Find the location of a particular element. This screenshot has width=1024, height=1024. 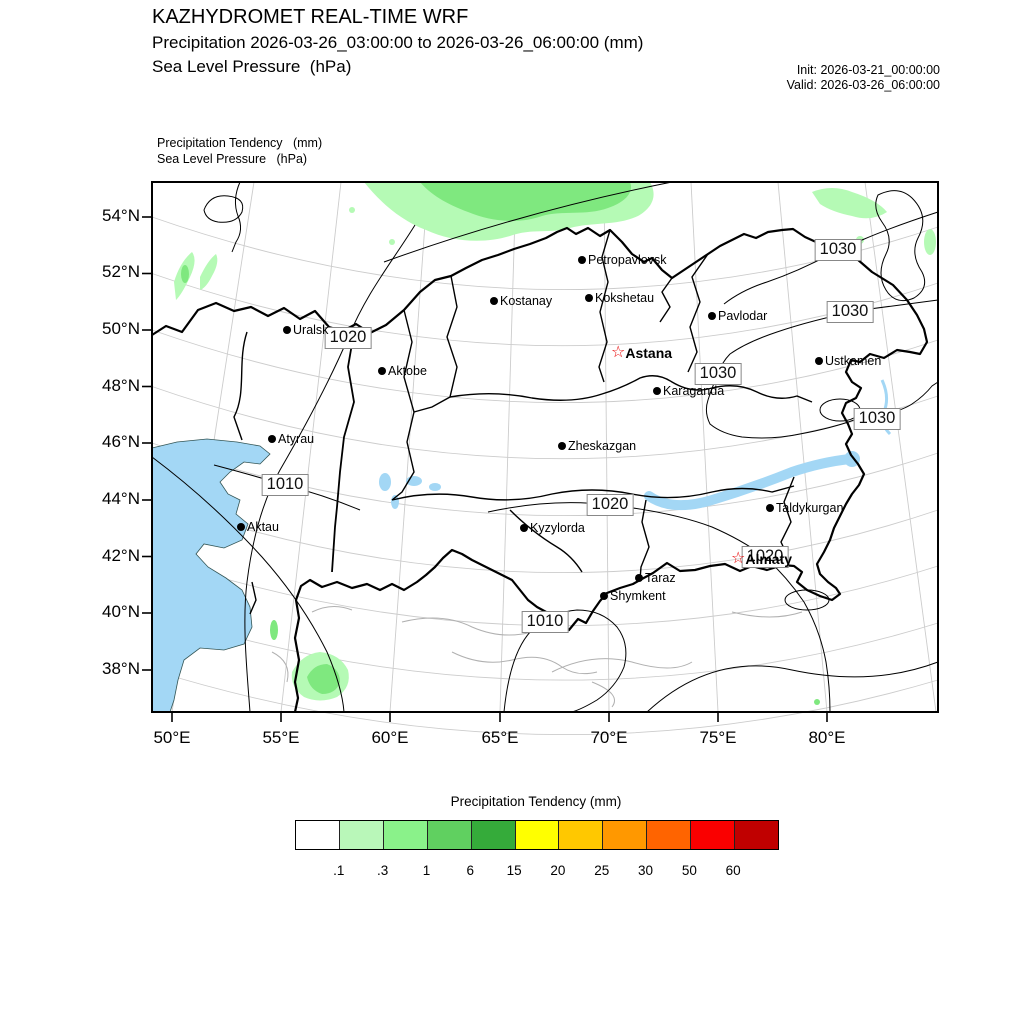

city-label: Atyrau is located at coordinates (296, 439).